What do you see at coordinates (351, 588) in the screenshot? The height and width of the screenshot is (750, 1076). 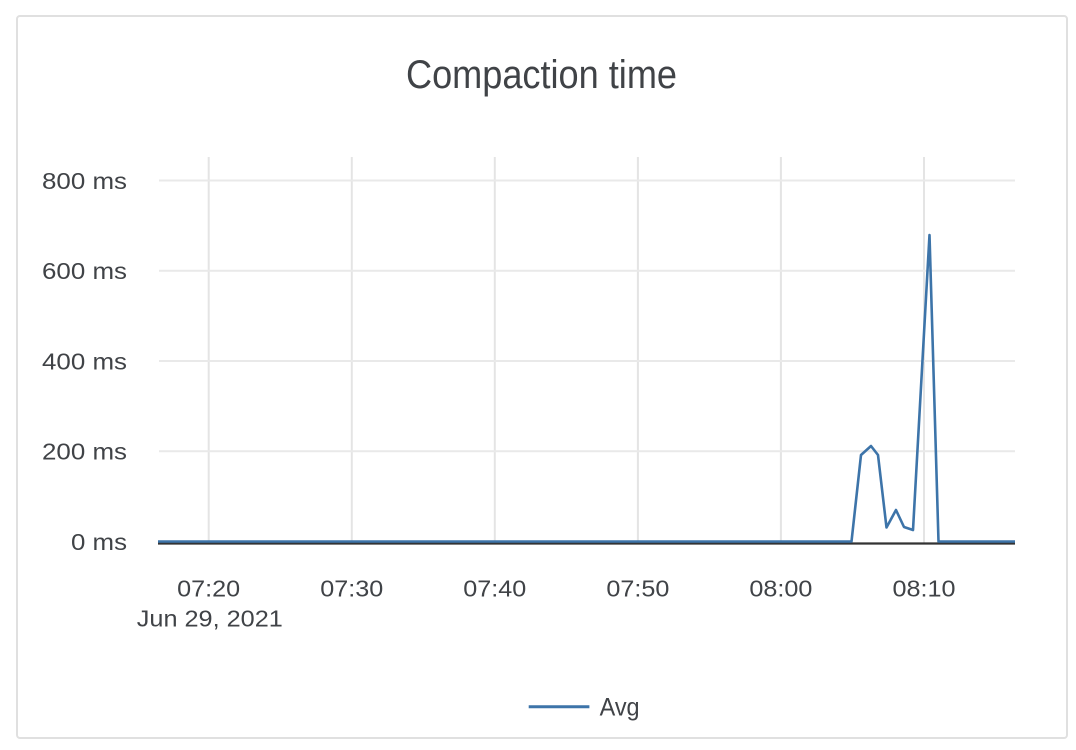 I see `svg-text: 07:30` at bounding box center [351, 588].